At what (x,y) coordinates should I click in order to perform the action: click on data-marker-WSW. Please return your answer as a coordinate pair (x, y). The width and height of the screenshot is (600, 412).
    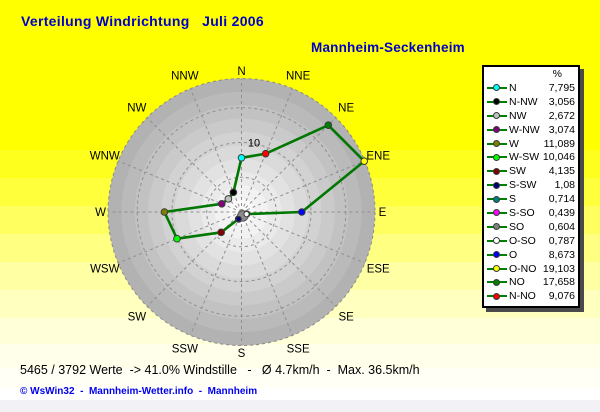
    Looking at the image, I should click on (177, 238).